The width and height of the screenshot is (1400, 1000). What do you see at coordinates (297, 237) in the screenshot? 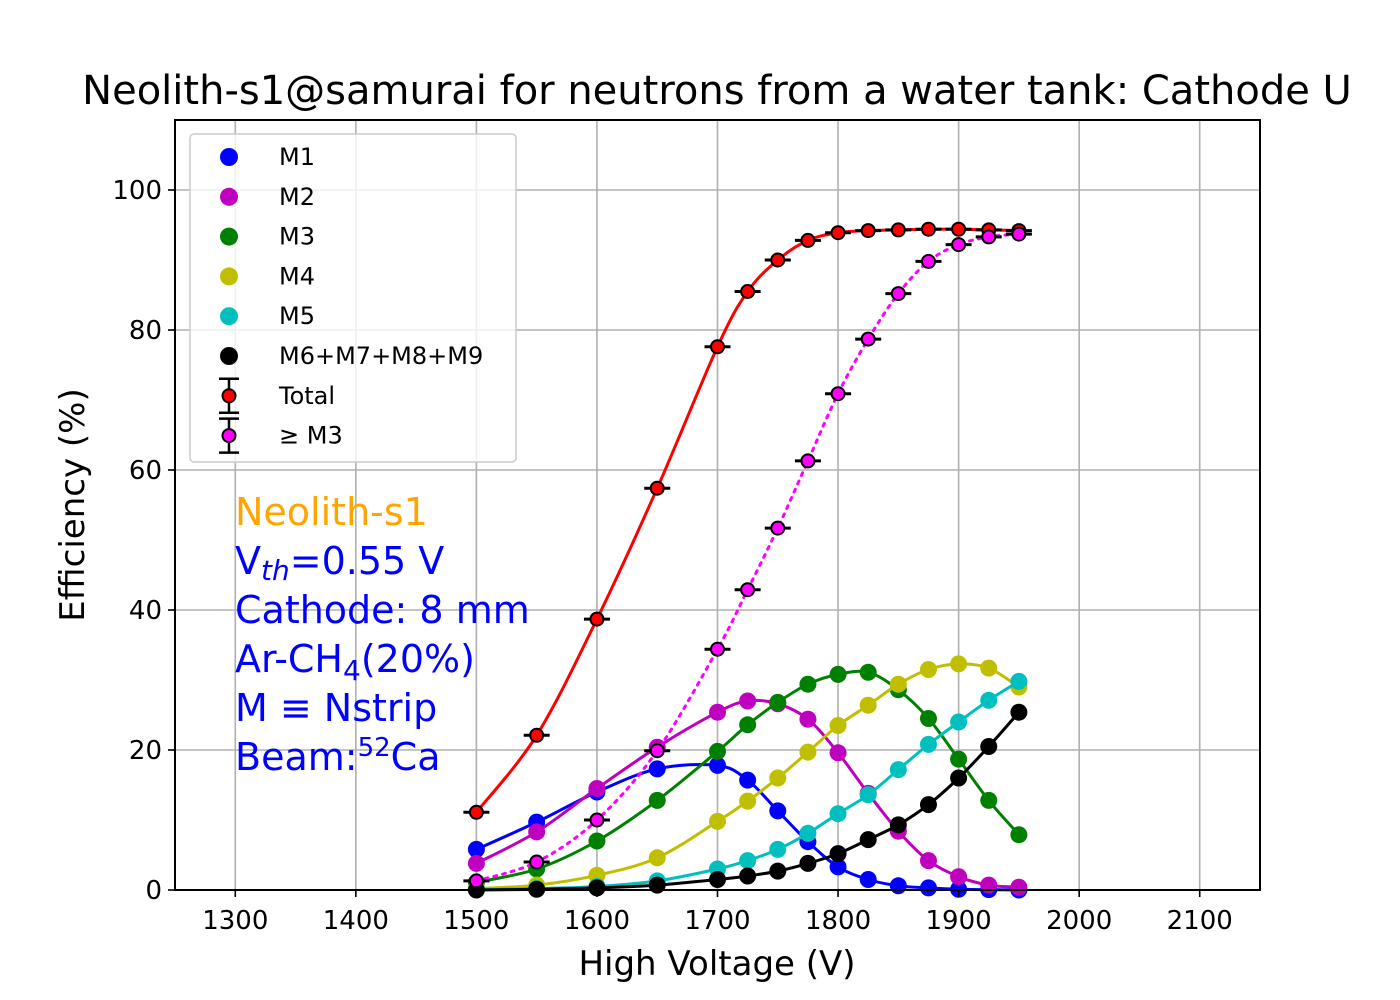
I see `legend-label: M3` at bounding box center [297, 237].